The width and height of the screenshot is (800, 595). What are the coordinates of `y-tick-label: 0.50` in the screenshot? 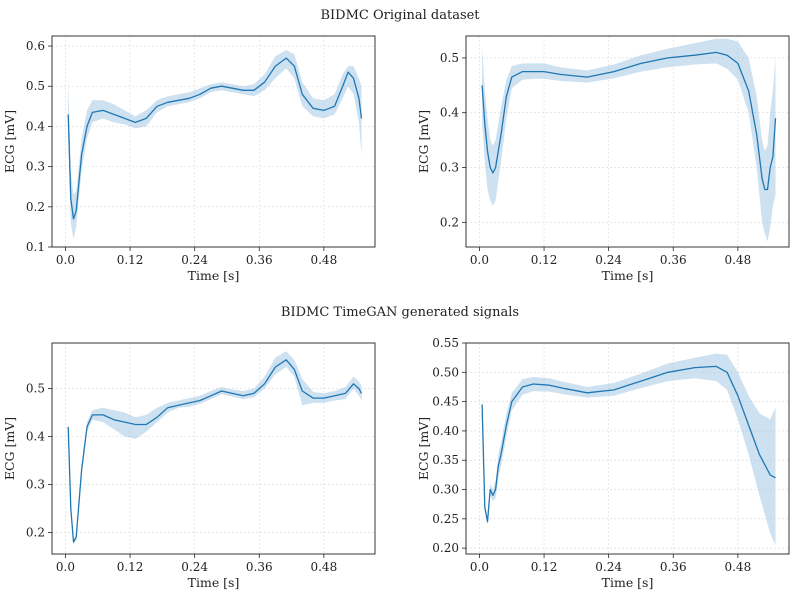 It's located at (445, 372).